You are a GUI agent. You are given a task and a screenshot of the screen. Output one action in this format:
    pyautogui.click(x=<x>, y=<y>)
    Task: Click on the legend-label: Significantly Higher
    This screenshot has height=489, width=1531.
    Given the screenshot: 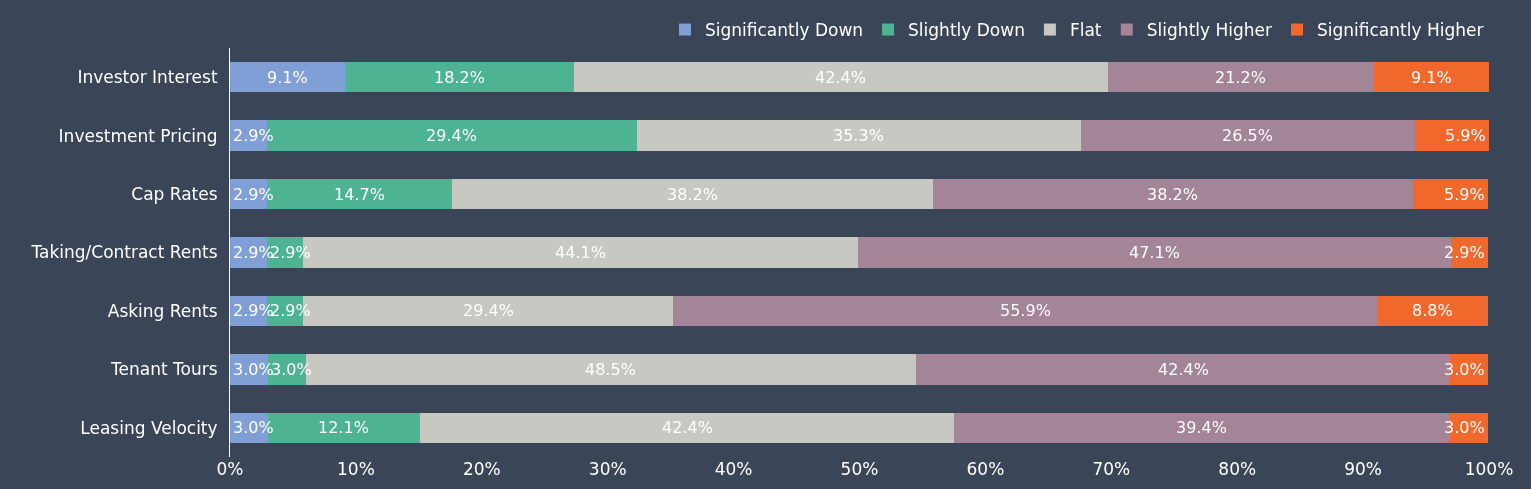 What is the action you would take?
    pyautogui.click(x=1400, y=30)
    